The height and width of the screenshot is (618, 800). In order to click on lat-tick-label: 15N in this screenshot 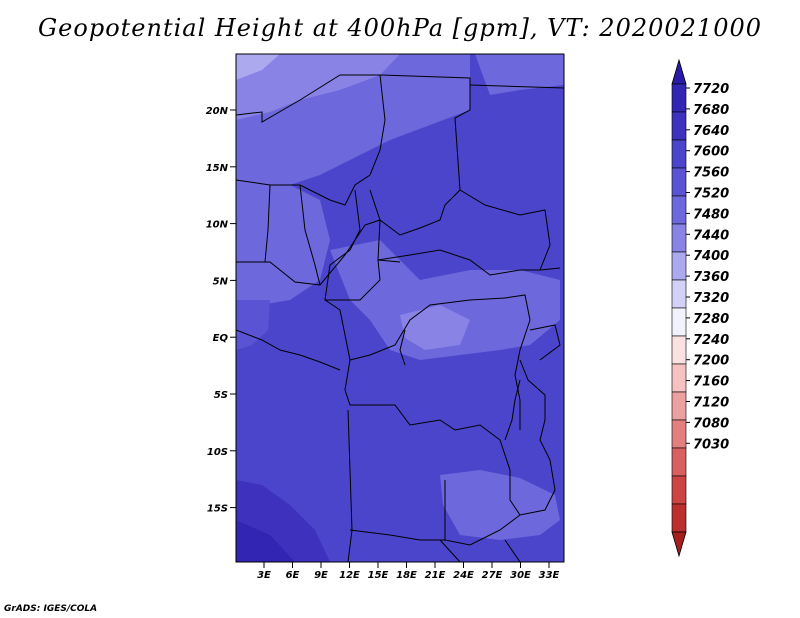, I will do `click(217, 168)`.